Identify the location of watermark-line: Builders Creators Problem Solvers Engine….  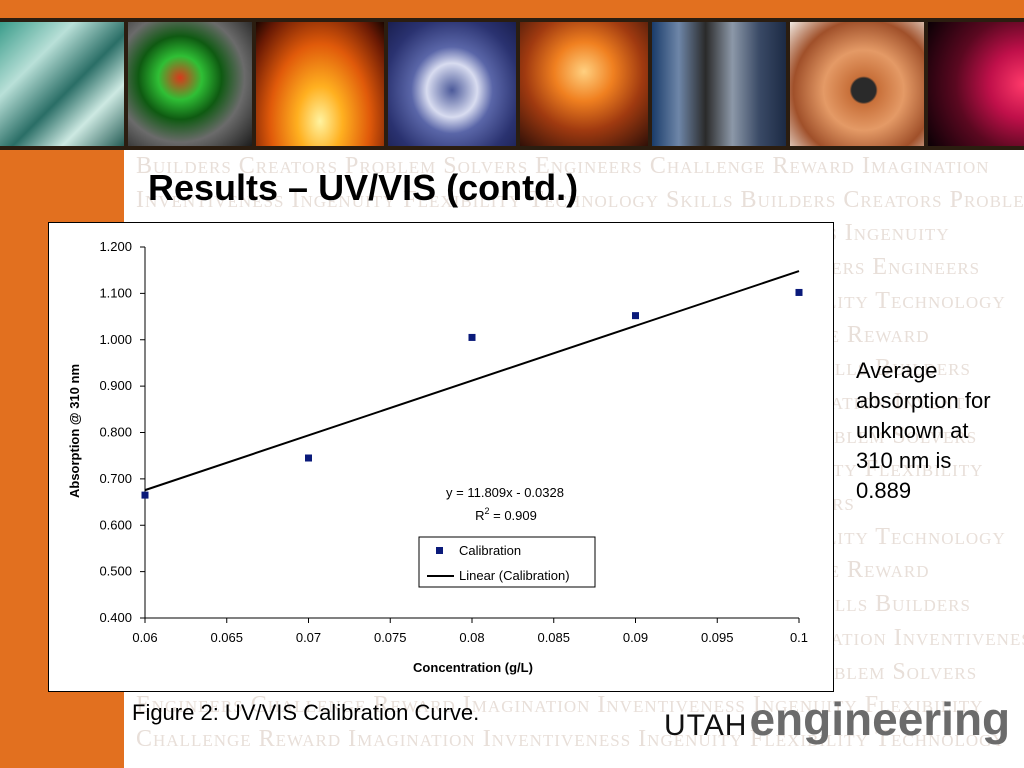
(563, 166).